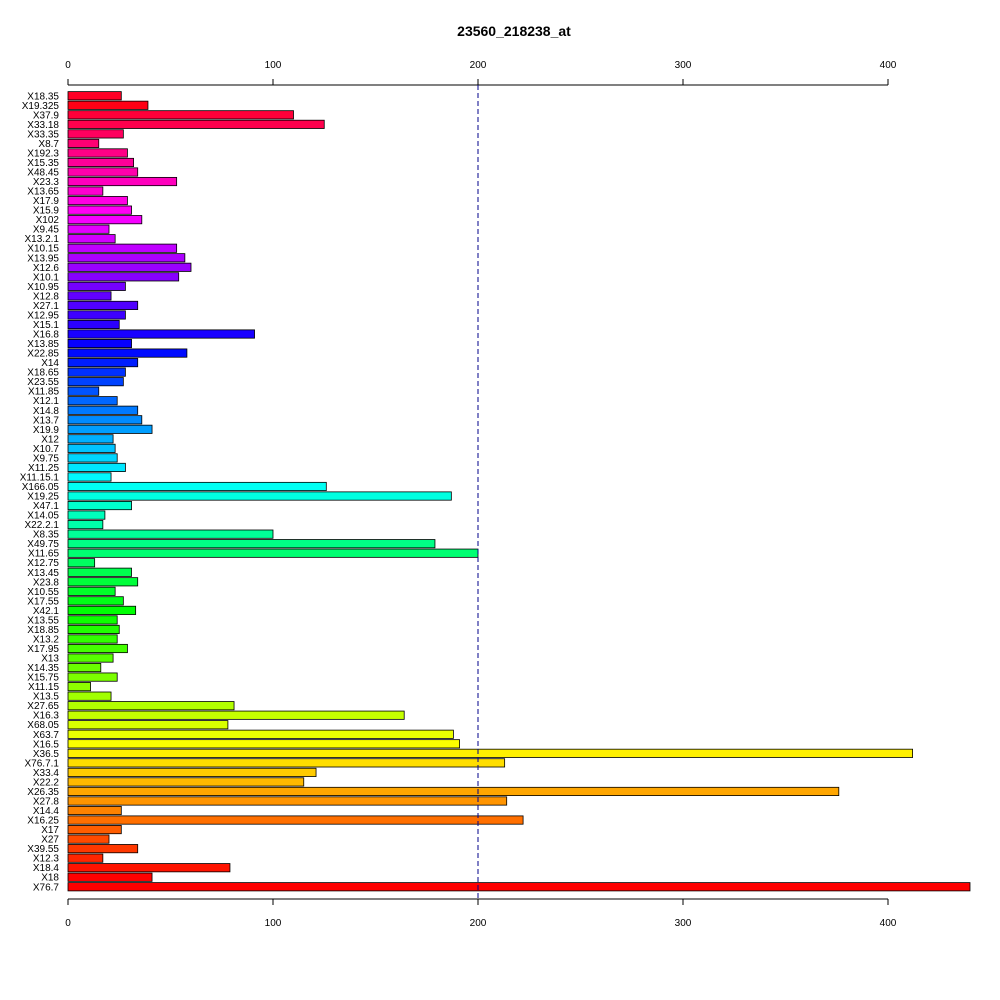 This screenshot has height=1000, width=1000. What do you see at coordinates (46, 115) in the screenshot?
I see `category-label: X37.9` at bounding box center [46, 115].